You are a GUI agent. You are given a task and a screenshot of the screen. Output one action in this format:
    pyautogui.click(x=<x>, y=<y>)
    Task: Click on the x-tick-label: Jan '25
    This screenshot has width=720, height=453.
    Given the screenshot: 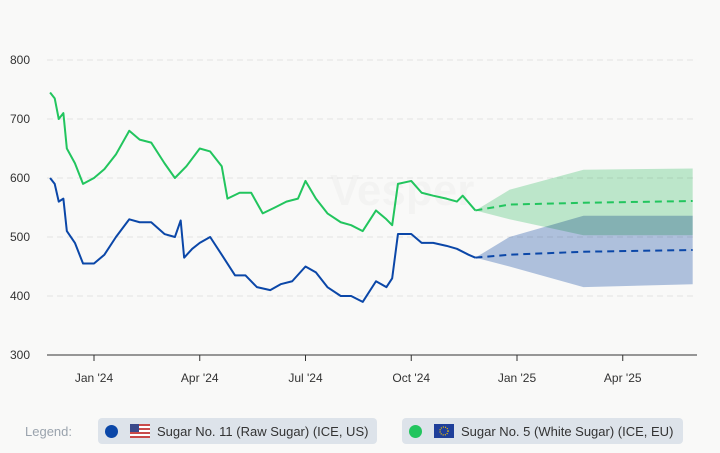 What is the action you would take?
    pyautogui.click(x=517, y=378)
    